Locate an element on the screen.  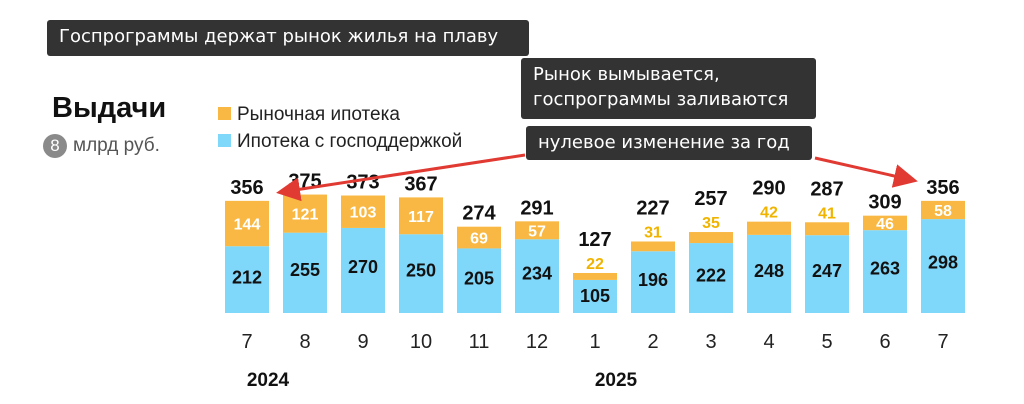
x-tick-label: 4 is located at coordinates (768, 342).